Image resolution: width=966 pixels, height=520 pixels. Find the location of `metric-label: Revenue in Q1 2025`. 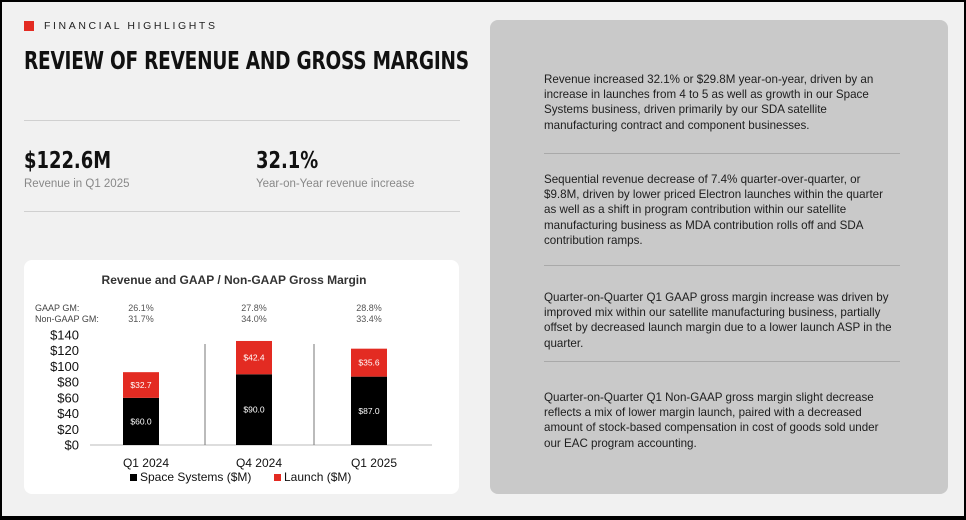

metric-label: Revenue in Q1 2025 is located at coordinates (77, 184).